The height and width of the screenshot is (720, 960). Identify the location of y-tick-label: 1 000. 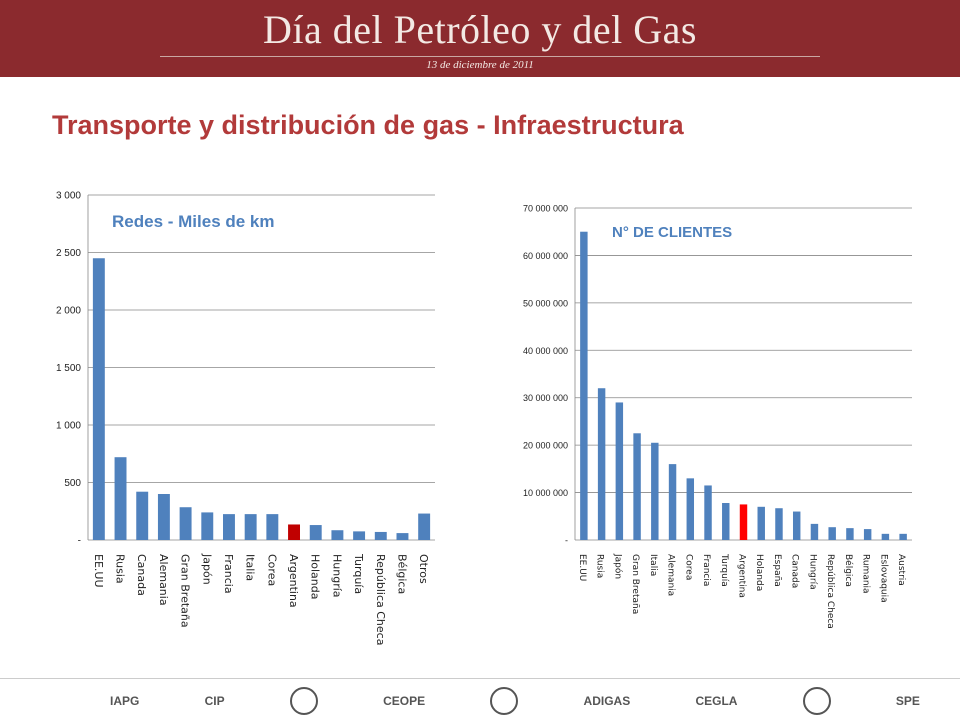
(68, 426).